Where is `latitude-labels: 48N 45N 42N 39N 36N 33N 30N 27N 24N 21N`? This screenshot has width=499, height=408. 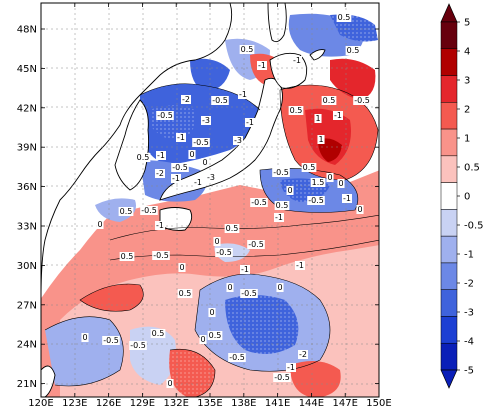 latitude-labels: 48N 45N 42N 39N 36N 33N 30N 27N 24N 21N is located at coordinates (27, 208).